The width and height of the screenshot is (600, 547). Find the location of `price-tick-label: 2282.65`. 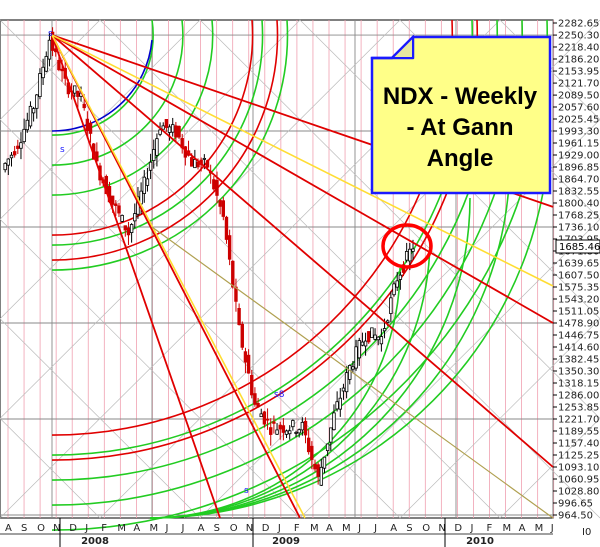

price-tick-label: 2282.65 is located at coordinates (578, 24).